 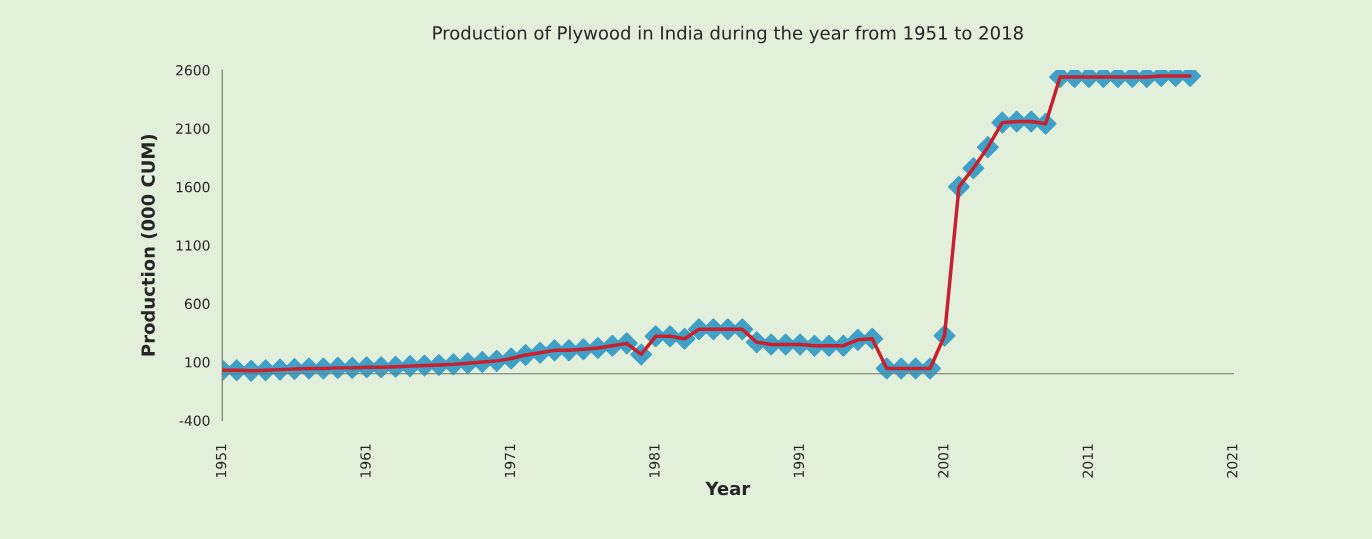 What do you see at coordinates (197, 362) in the screenshot?
I see `y-tick-label: 100` at bounding box center [197, 362].